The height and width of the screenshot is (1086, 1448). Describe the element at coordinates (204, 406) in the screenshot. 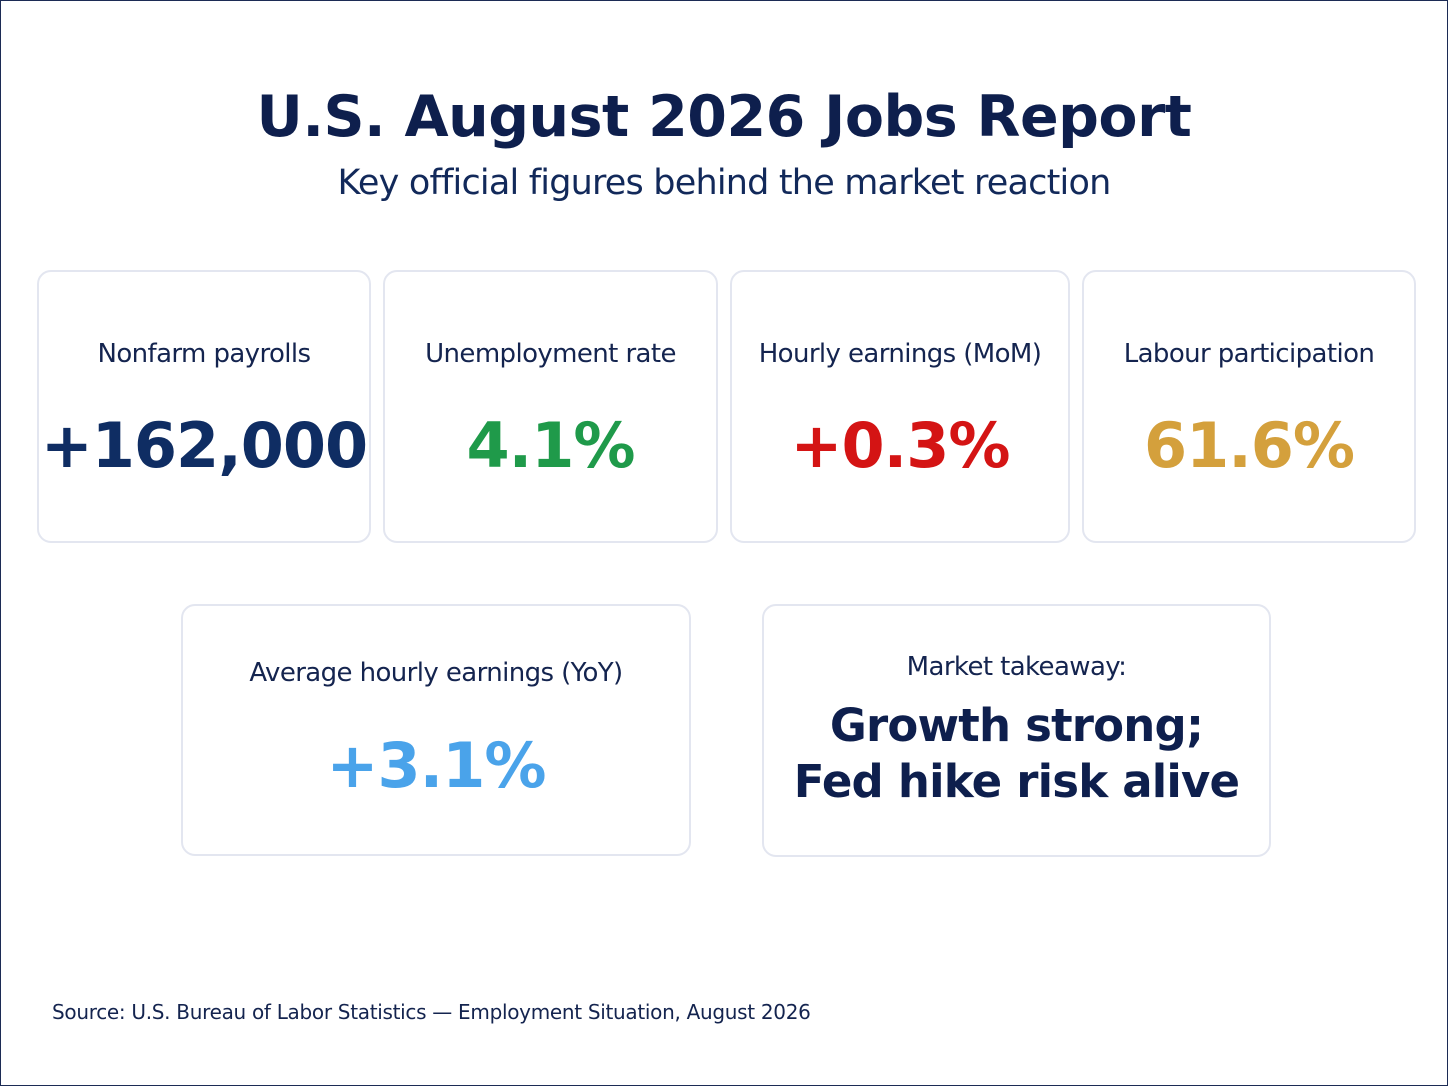

I see `card-nonfarm-payrolls: Nonfarm payrolls +162,000` at that location.